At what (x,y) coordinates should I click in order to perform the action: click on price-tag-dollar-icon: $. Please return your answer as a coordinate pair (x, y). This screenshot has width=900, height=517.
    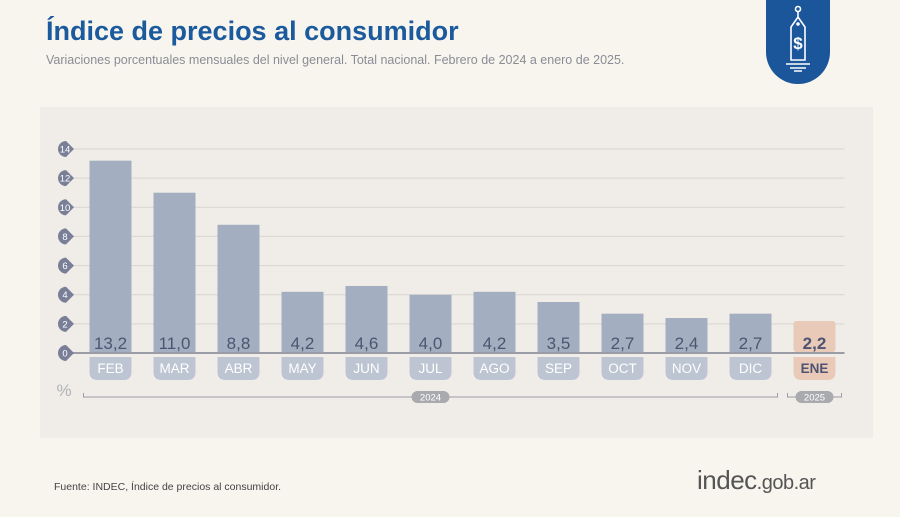
    Looking at the image, I should click on (798, 42).